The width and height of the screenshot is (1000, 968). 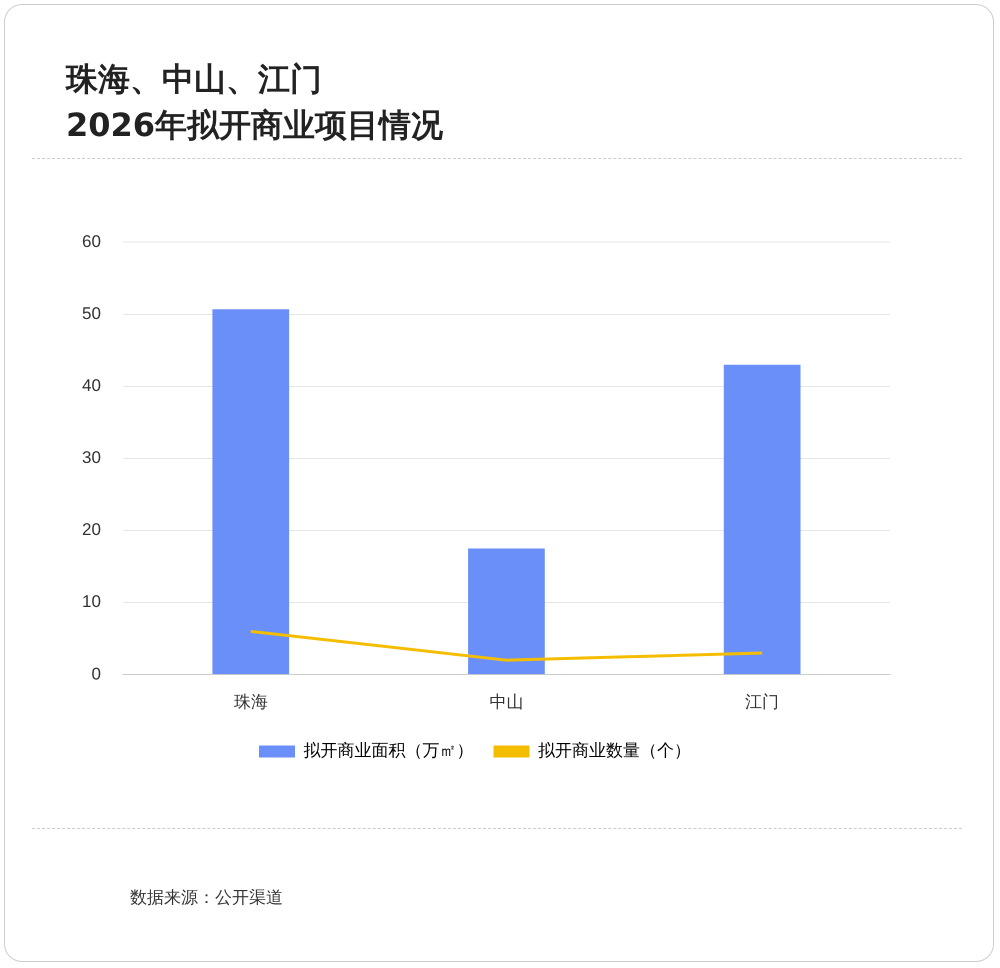 I want to click on y-tick-label: 40, so click(x=91, y=386).